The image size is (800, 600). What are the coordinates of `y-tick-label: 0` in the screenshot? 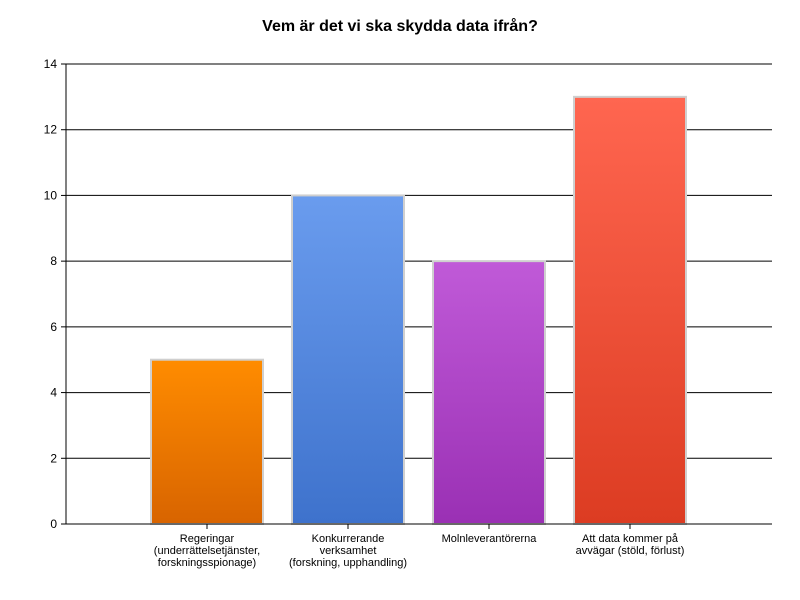 It's located at (53, 524).